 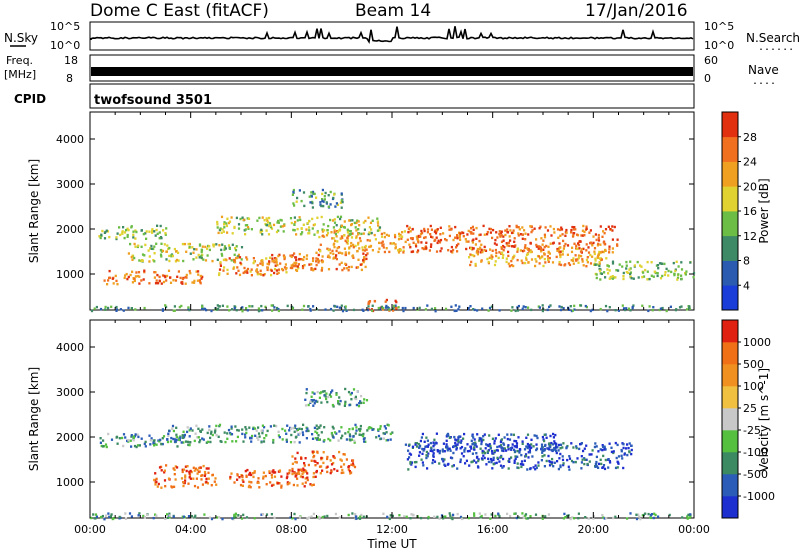 What do you see at coordinates (753, 364) in the screenshot?
I see `colorbar-tick-label: 500` at bounding box center [753, 364].